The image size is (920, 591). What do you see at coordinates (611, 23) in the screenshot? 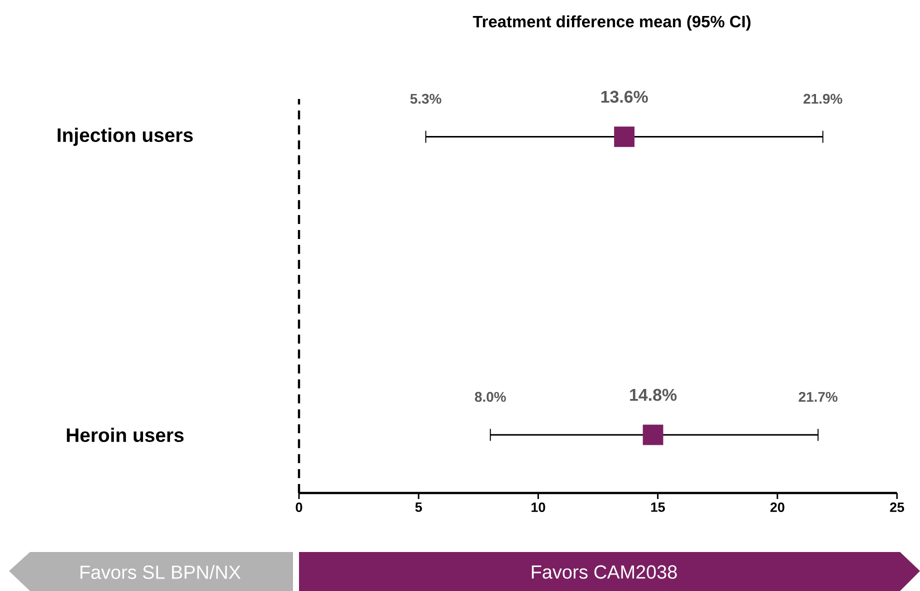
I see `chart-title: Treatment difference mean (95% CI)` at bounding box center [611, 23].